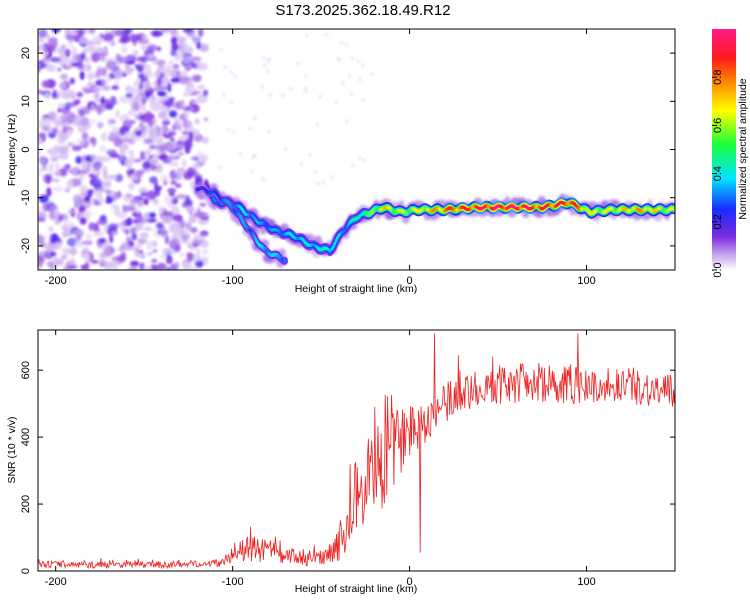 The image size is (750, 600). Describe the element at coordinates (362, 10) in the screenshot. I see `chart-title: S173.2025.362.18.49.R12` at that location.